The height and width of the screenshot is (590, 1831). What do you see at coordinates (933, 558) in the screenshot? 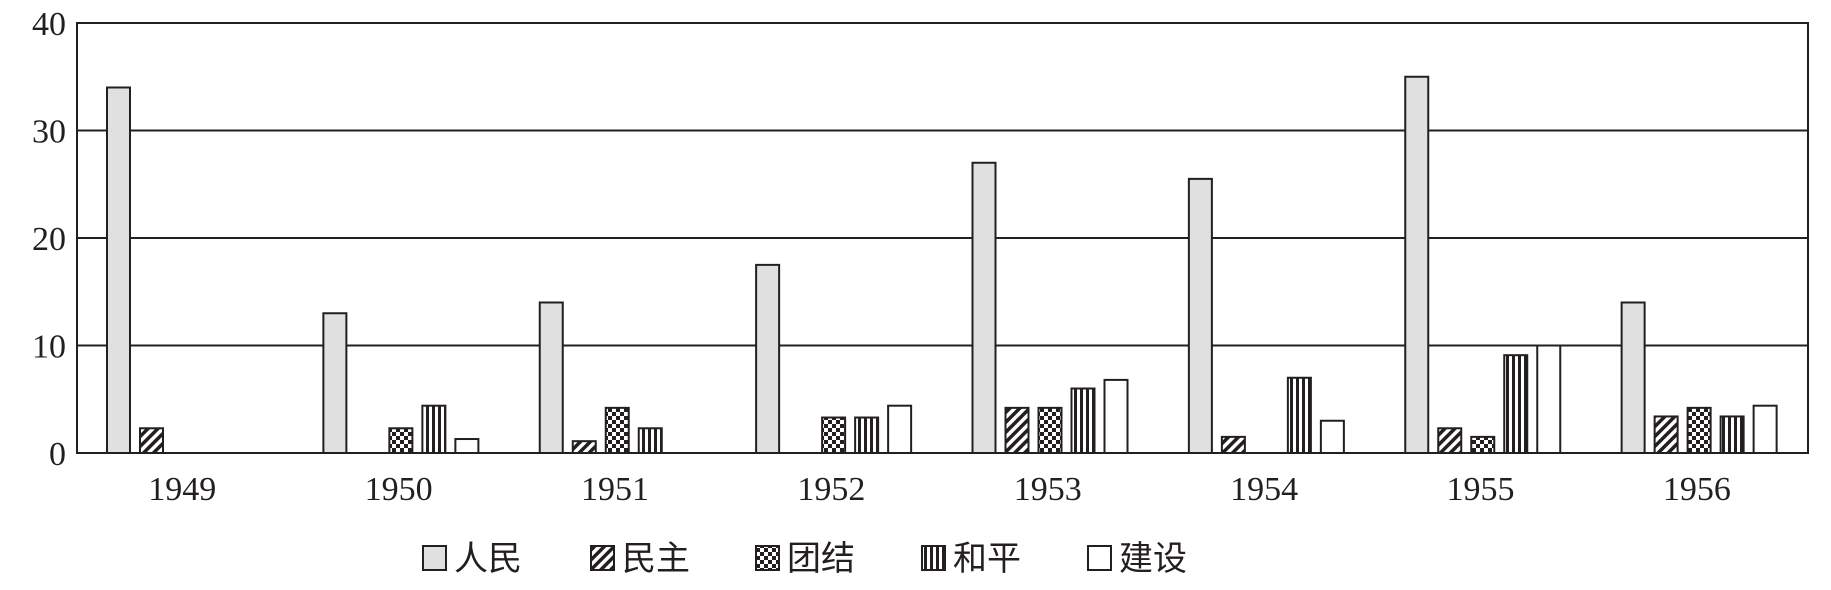
I see `legend-swatch-和平` at bounding box center [933, 558].